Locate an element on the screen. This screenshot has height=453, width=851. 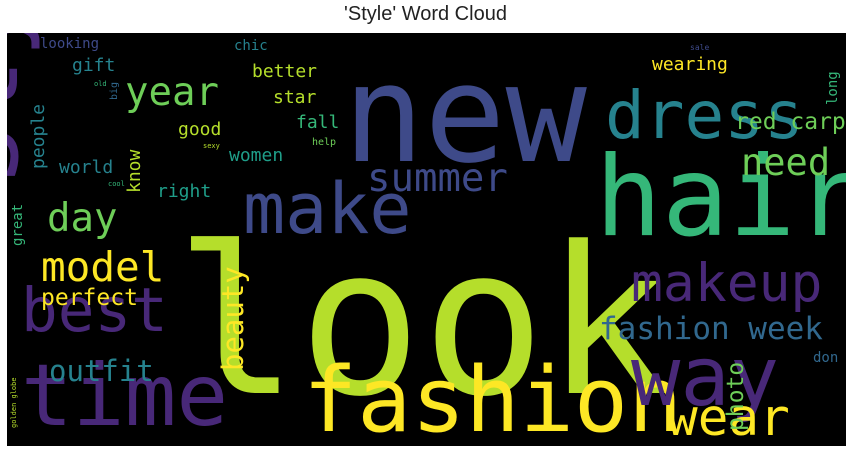
word-don: don is located at coordinates (825, 358).